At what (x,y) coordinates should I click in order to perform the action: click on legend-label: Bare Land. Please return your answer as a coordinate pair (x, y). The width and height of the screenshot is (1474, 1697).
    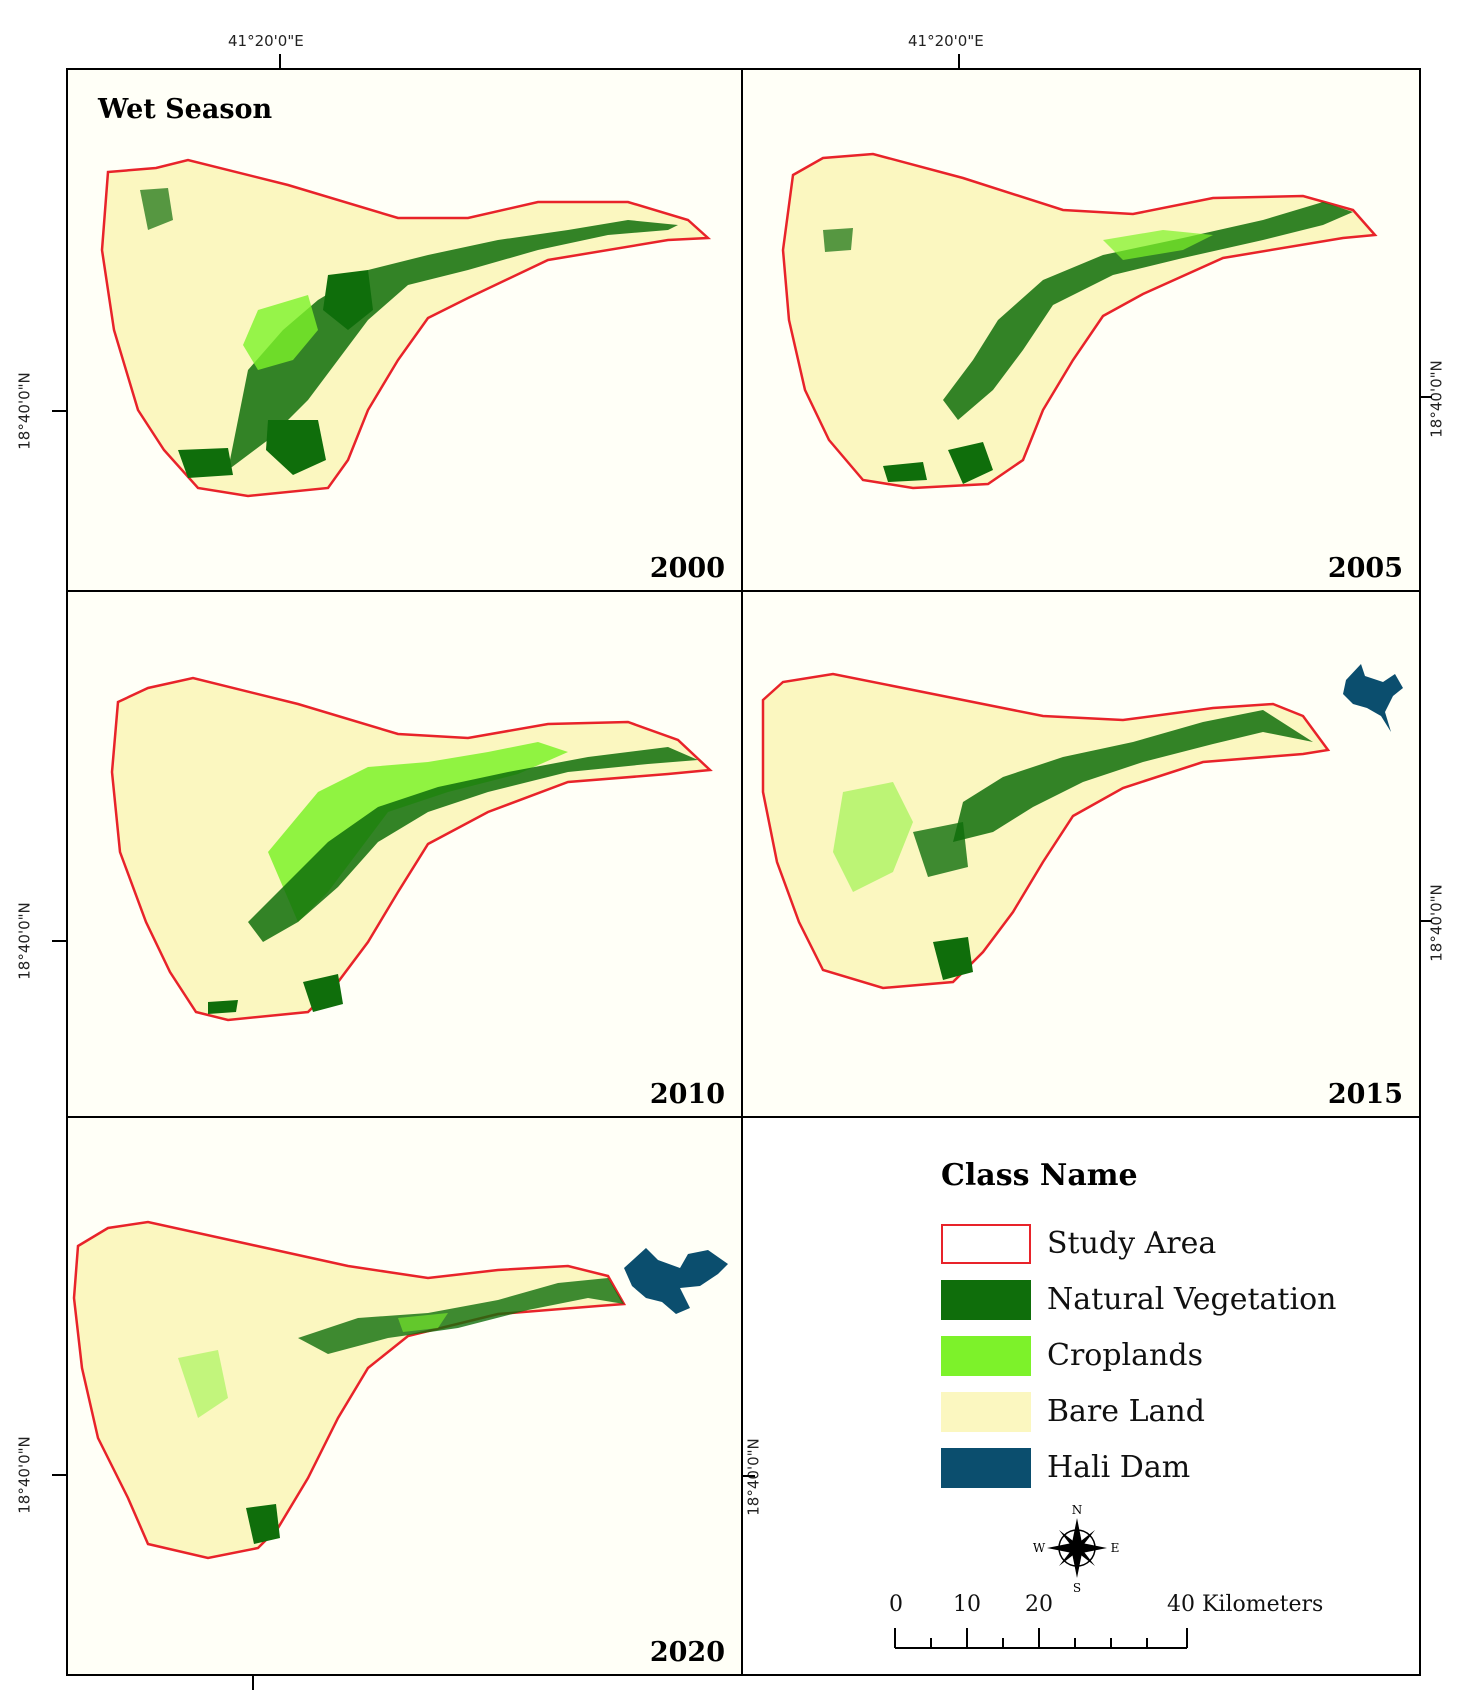
    Looking at the image, I should click on (1126, 1411).